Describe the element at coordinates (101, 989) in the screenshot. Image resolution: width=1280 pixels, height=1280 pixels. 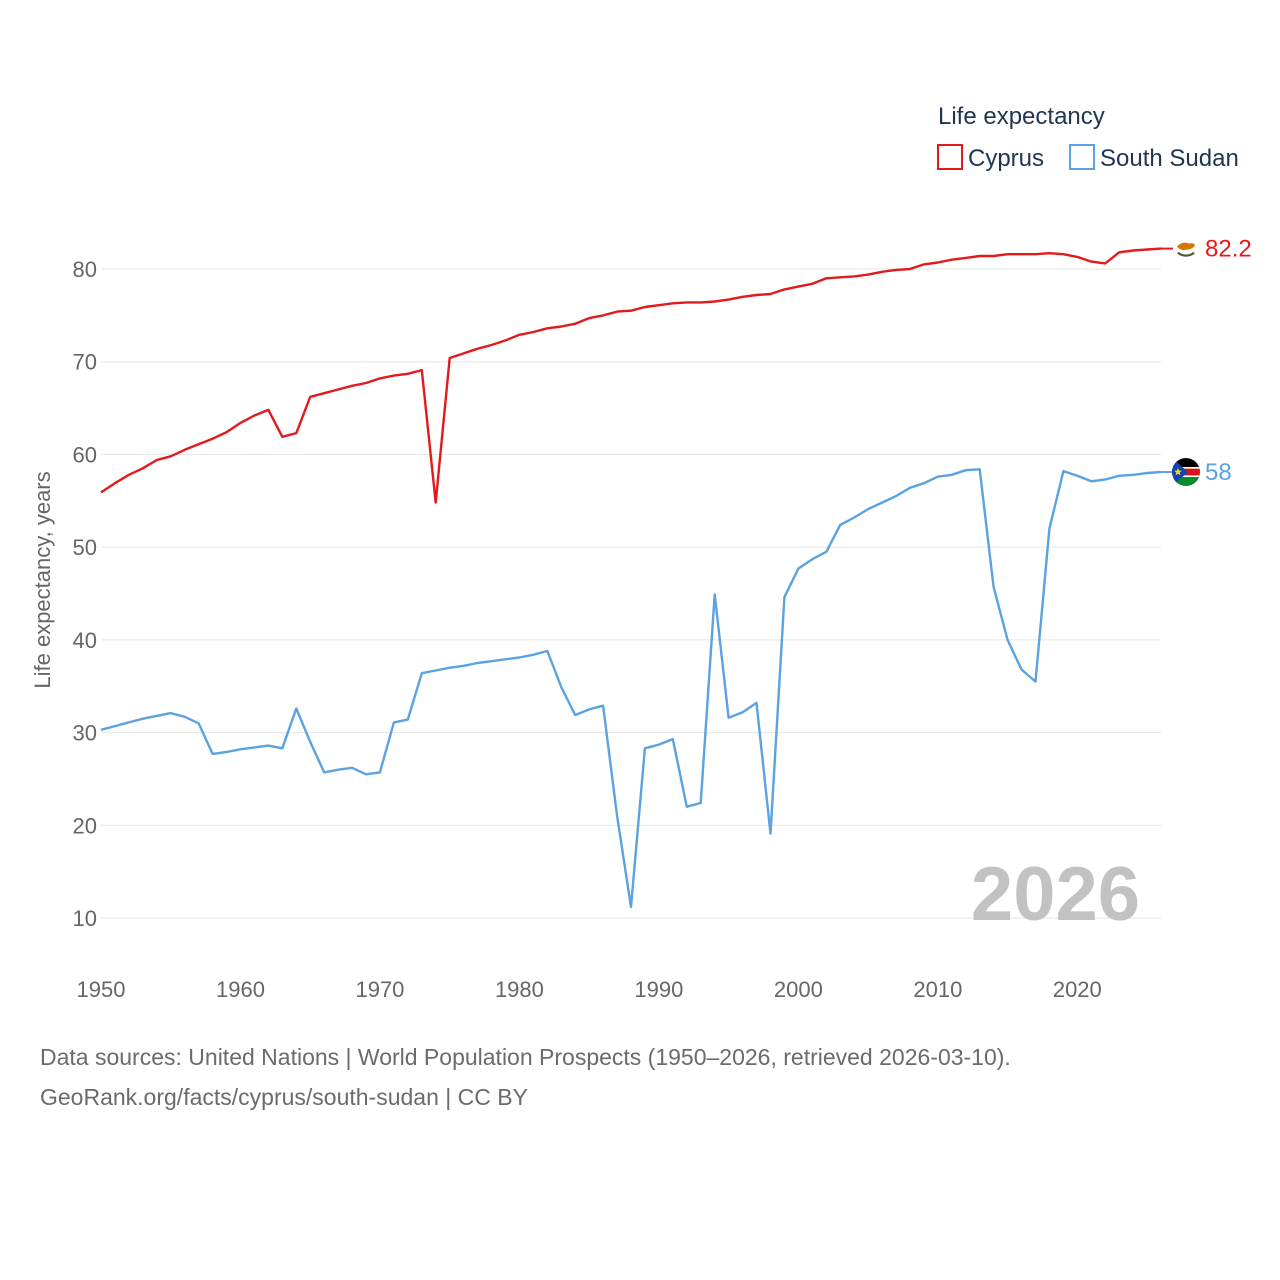
I see `x-tick-label: 1950` at that location.